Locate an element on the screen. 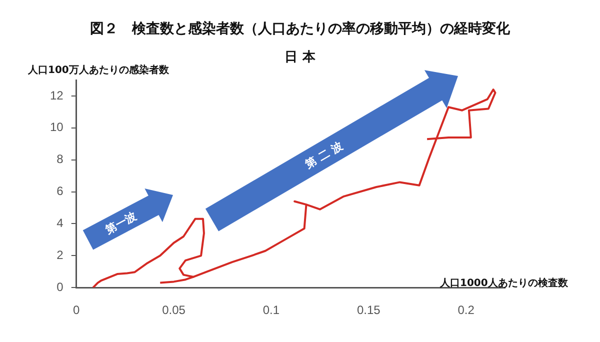  x-tick-label: 0.05 is located at coordinates (174, 310).